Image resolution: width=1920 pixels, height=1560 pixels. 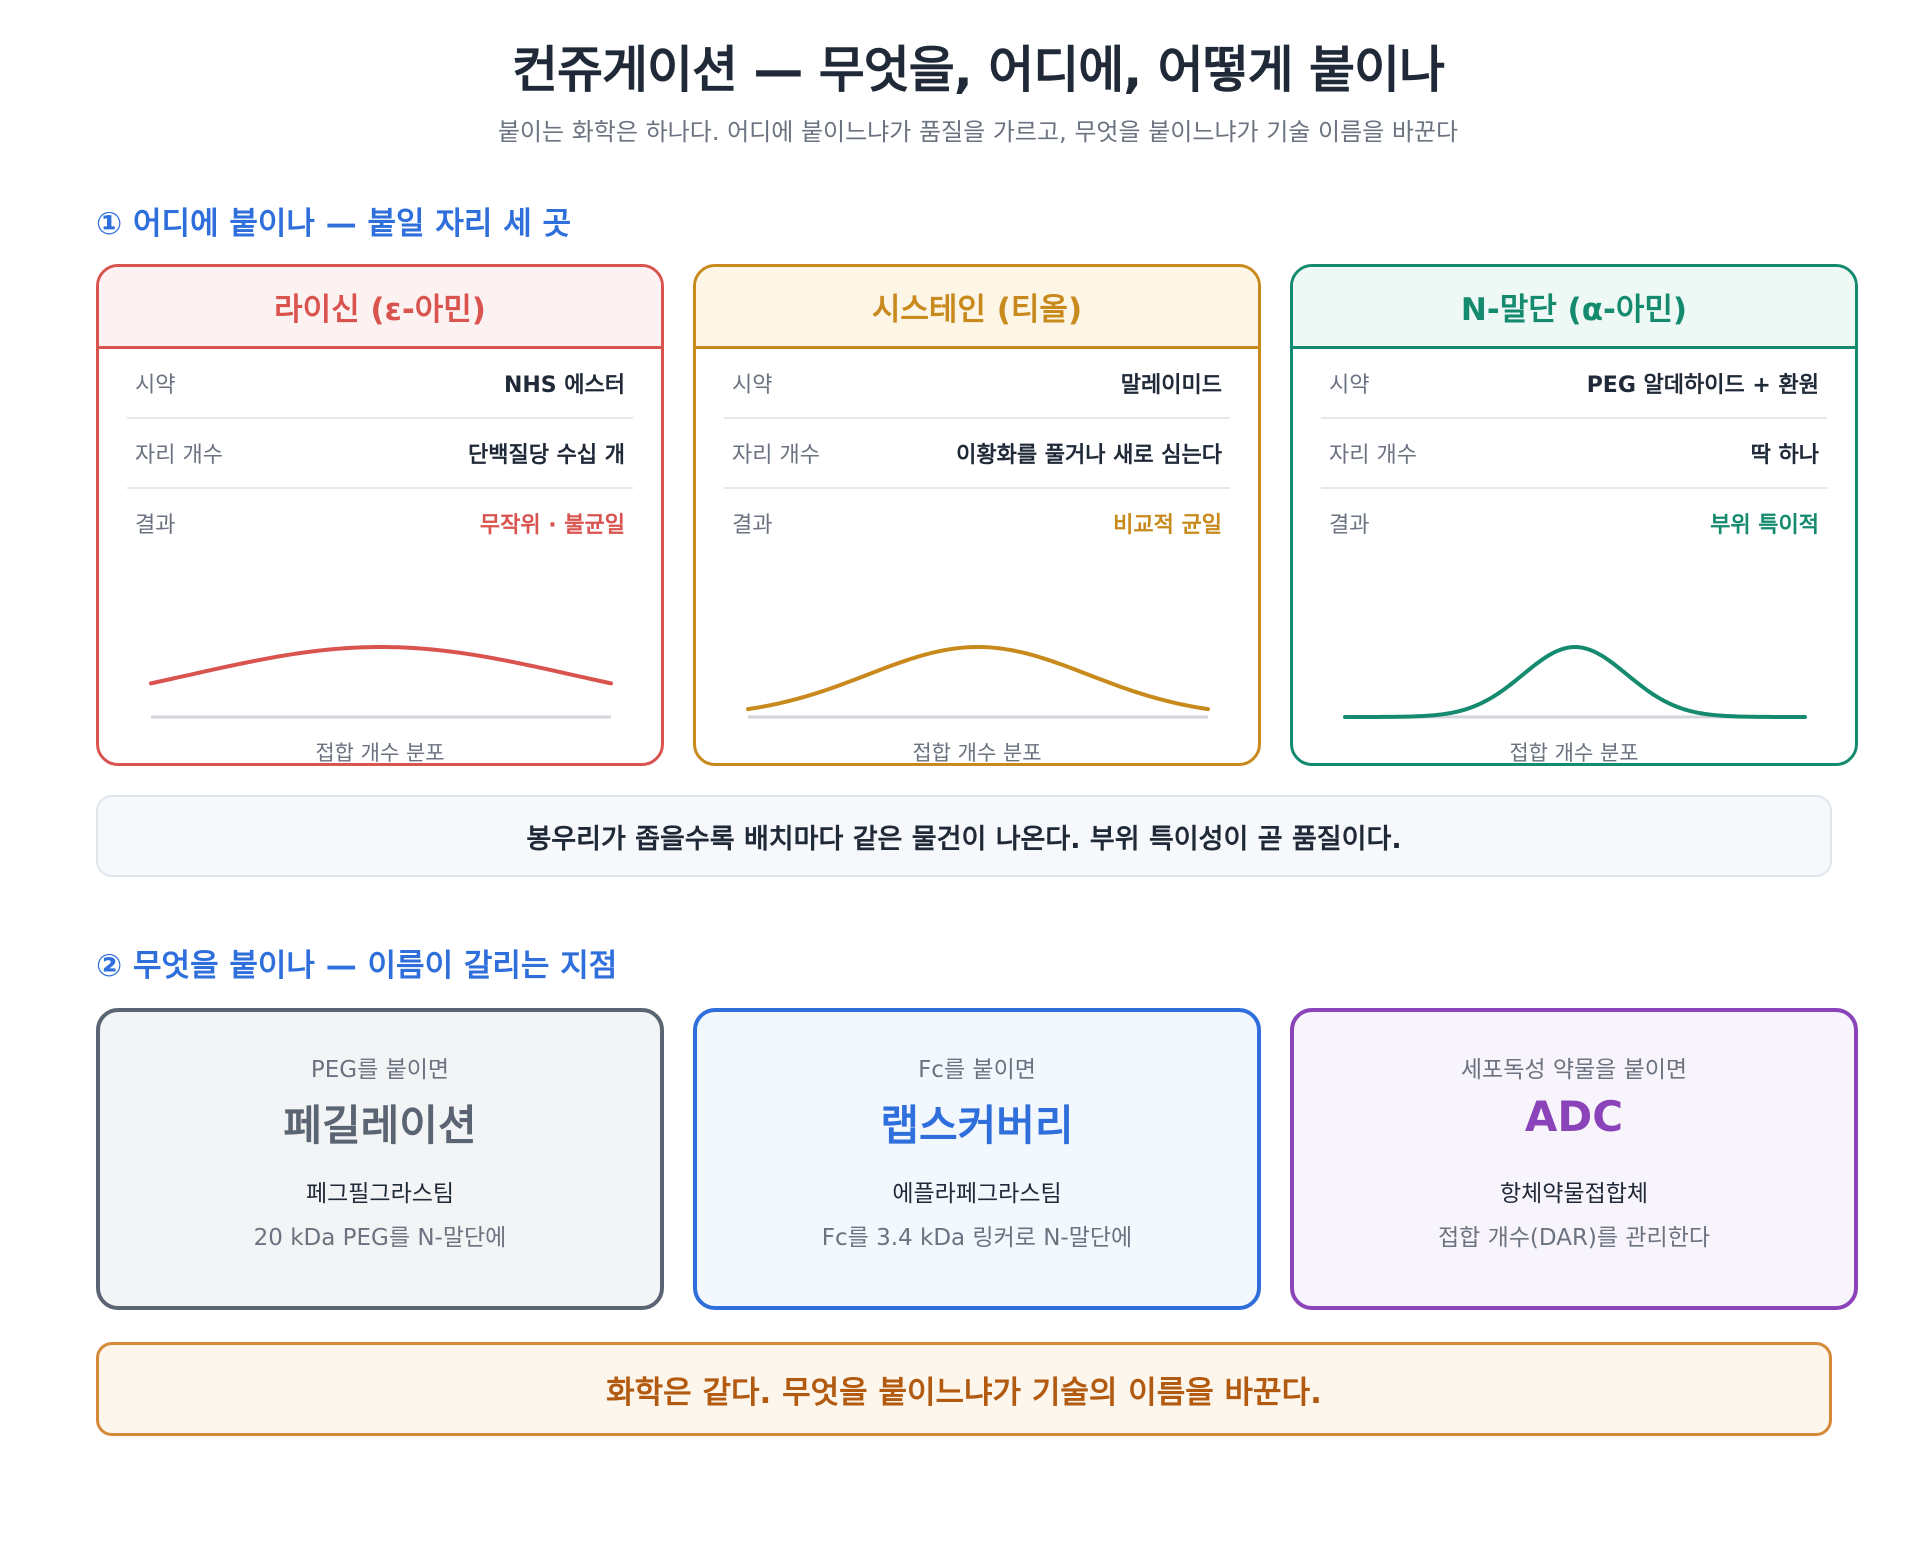 What do you see at coordinates (1167, 525) in the screenshot?
I see `row-value-result: 비교적 균일` at bounding box center [1167, 525].